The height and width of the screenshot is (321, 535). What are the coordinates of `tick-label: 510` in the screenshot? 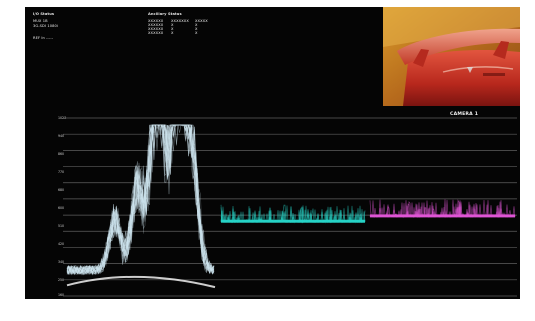 It's located at (61, 226).